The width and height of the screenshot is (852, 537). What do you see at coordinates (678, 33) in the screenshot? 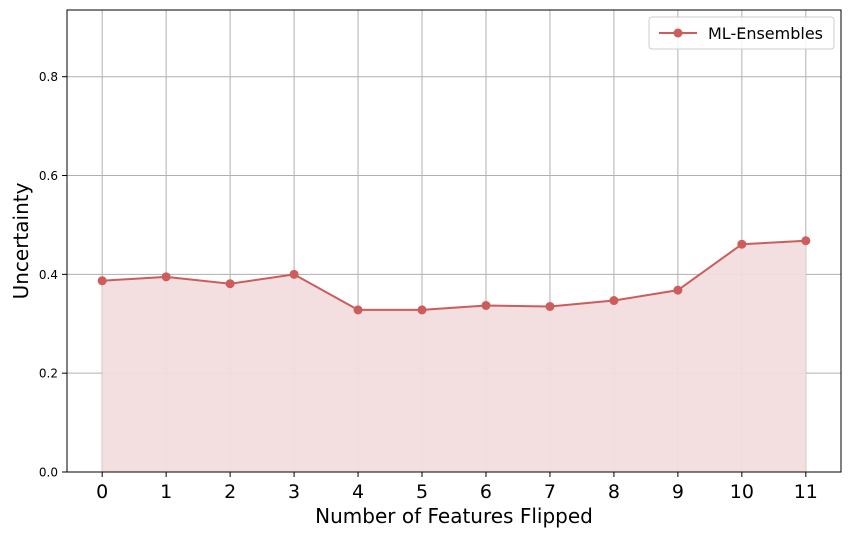
I see `legend-marker-swatch` at bounding box center [678, 33].